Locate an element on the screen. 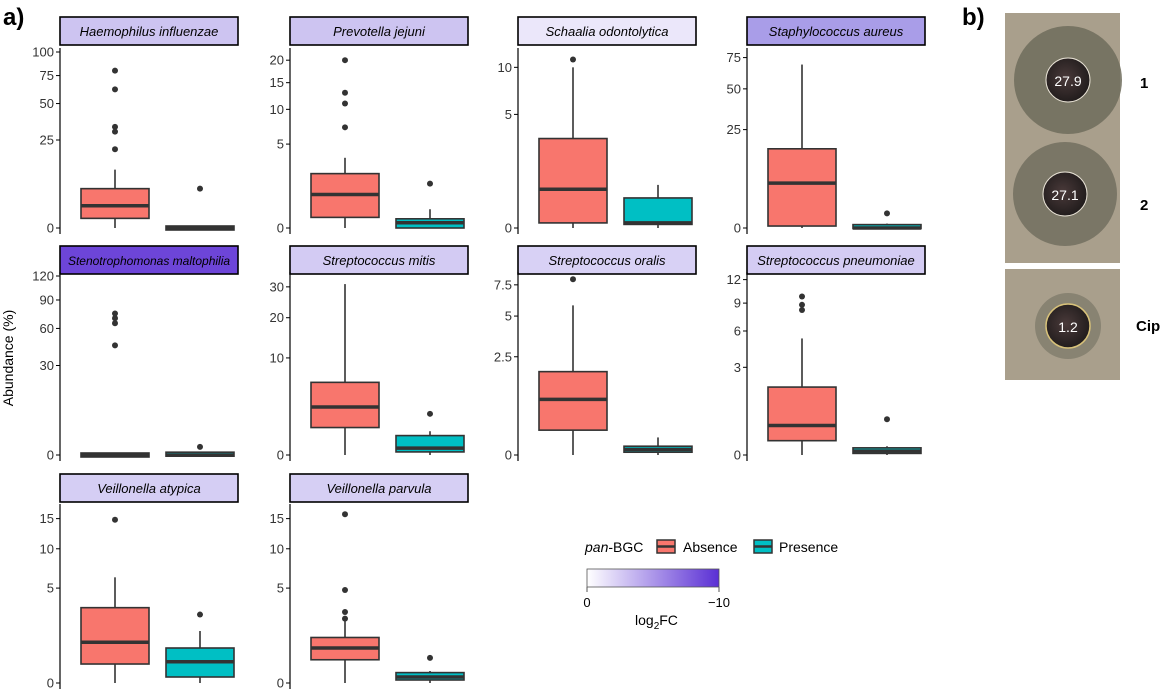 The image size is (1167, 693). y-tick-label: 15 is located at coordinates (277, 82).